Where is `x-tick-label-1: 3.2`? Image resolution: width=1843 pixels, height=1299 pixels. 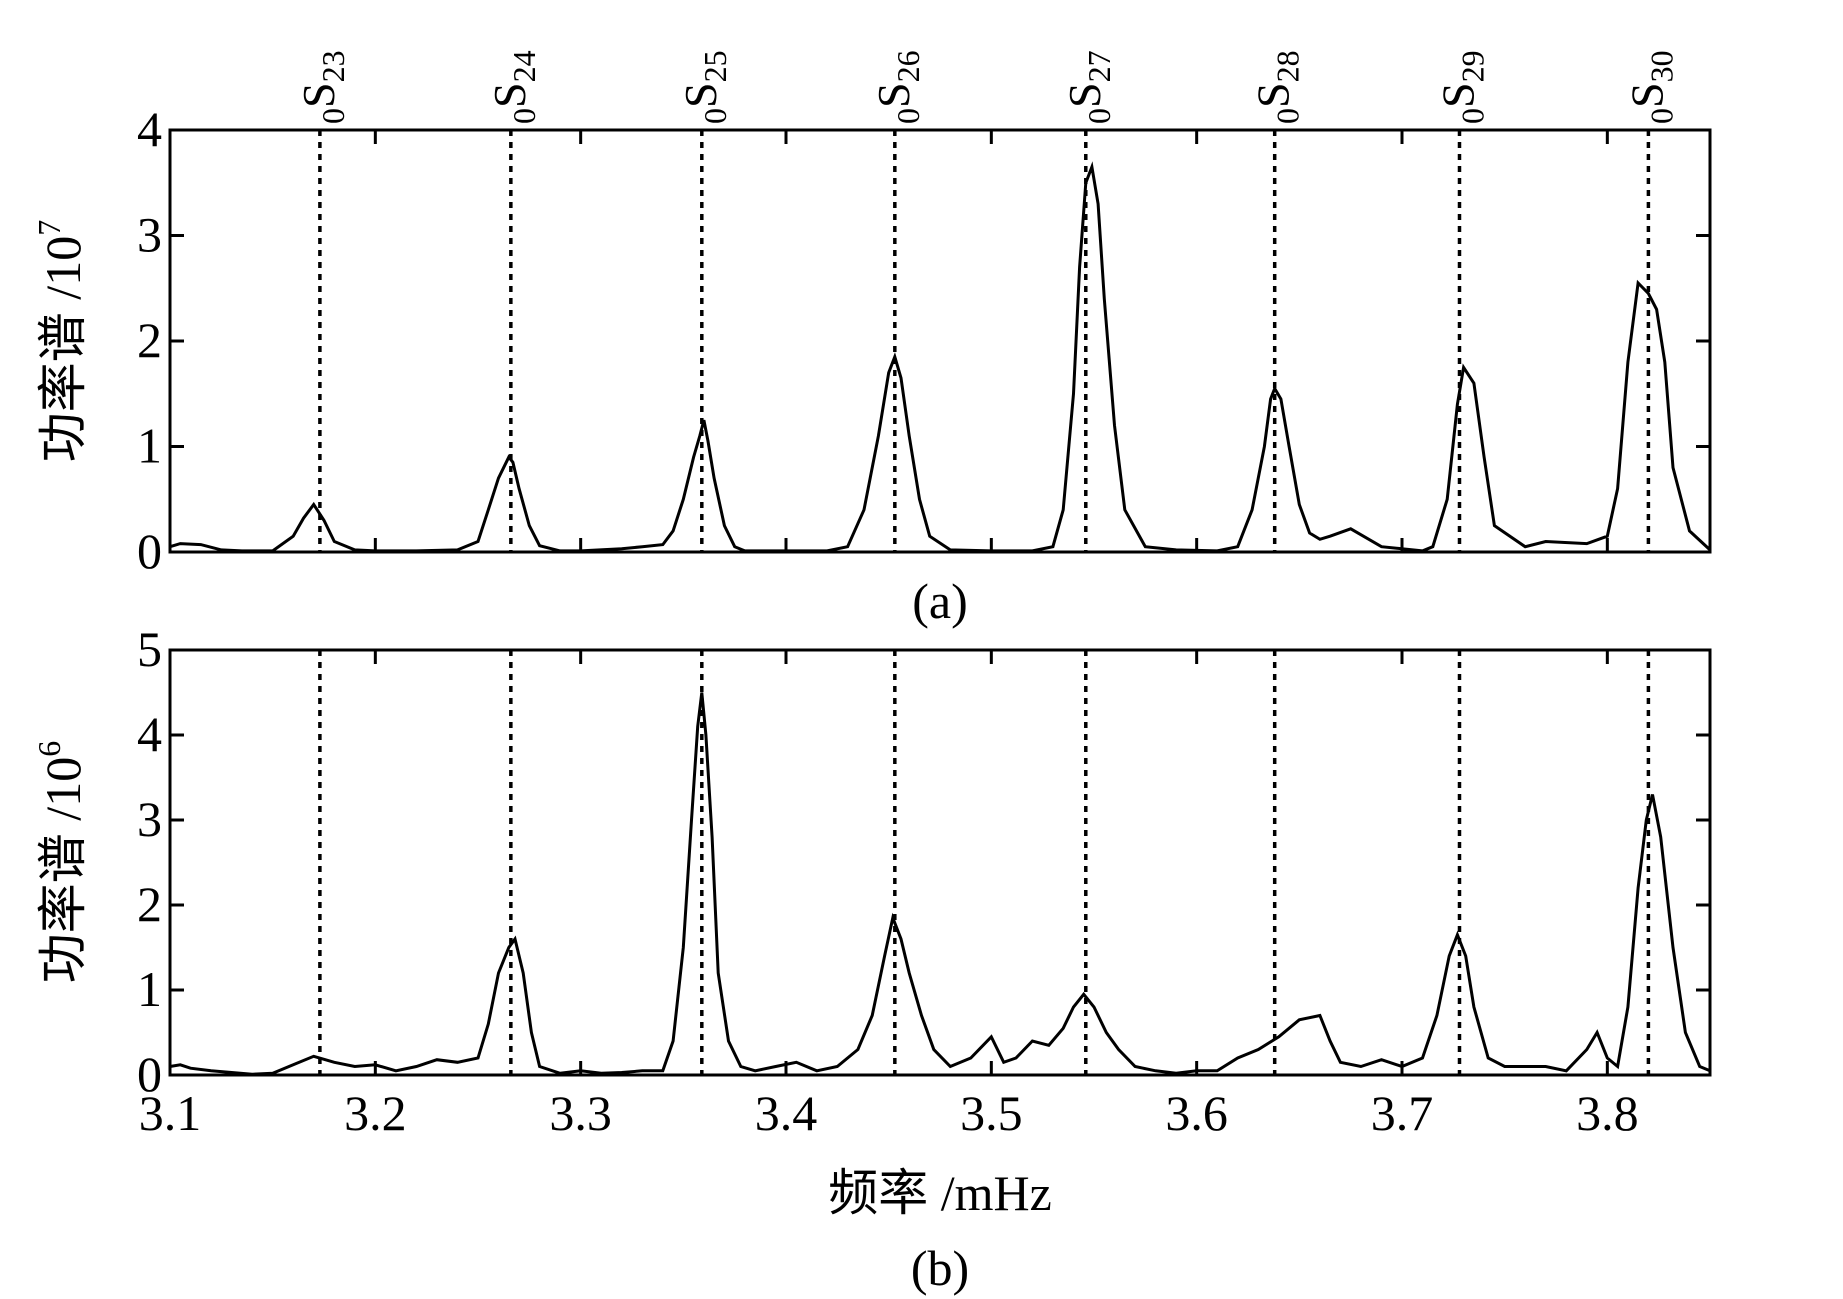
x-tick-label-1: 3.2 is located at coordinates (375, 1113).